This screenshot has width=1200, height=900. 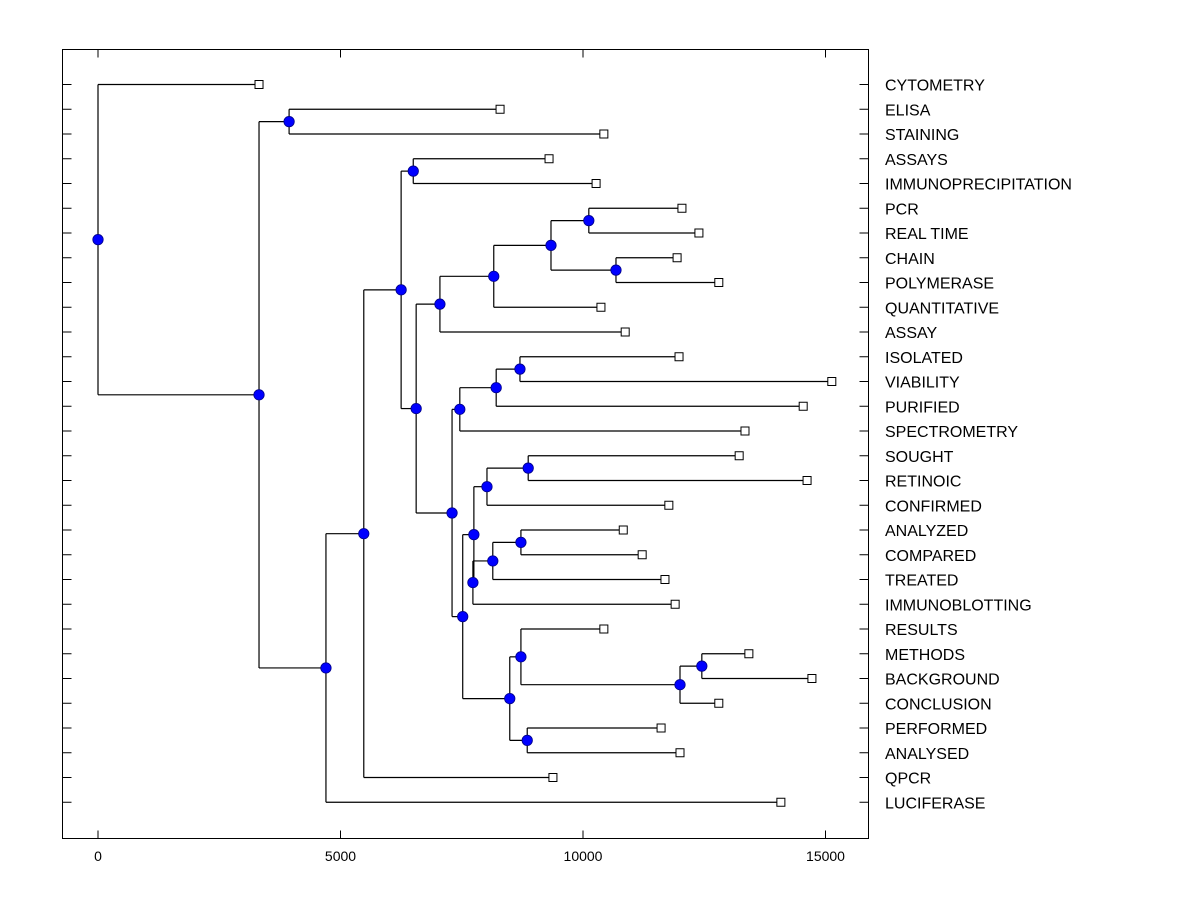 What do you see at coordinates (951, 432) in the screenshot?
I see `leaf-label: SPECTROMETRY` at bounding box center [951, 432].